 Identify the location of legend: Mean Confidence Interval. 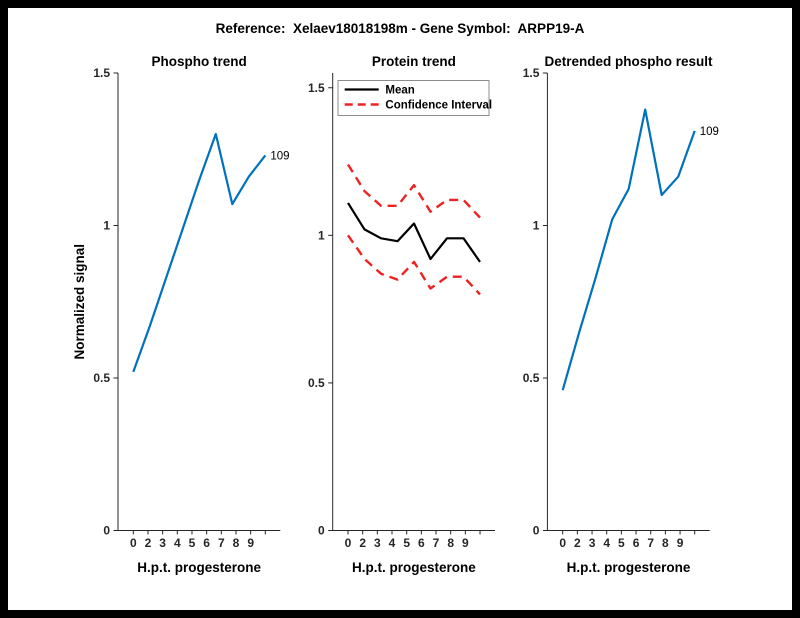
(414, 98).